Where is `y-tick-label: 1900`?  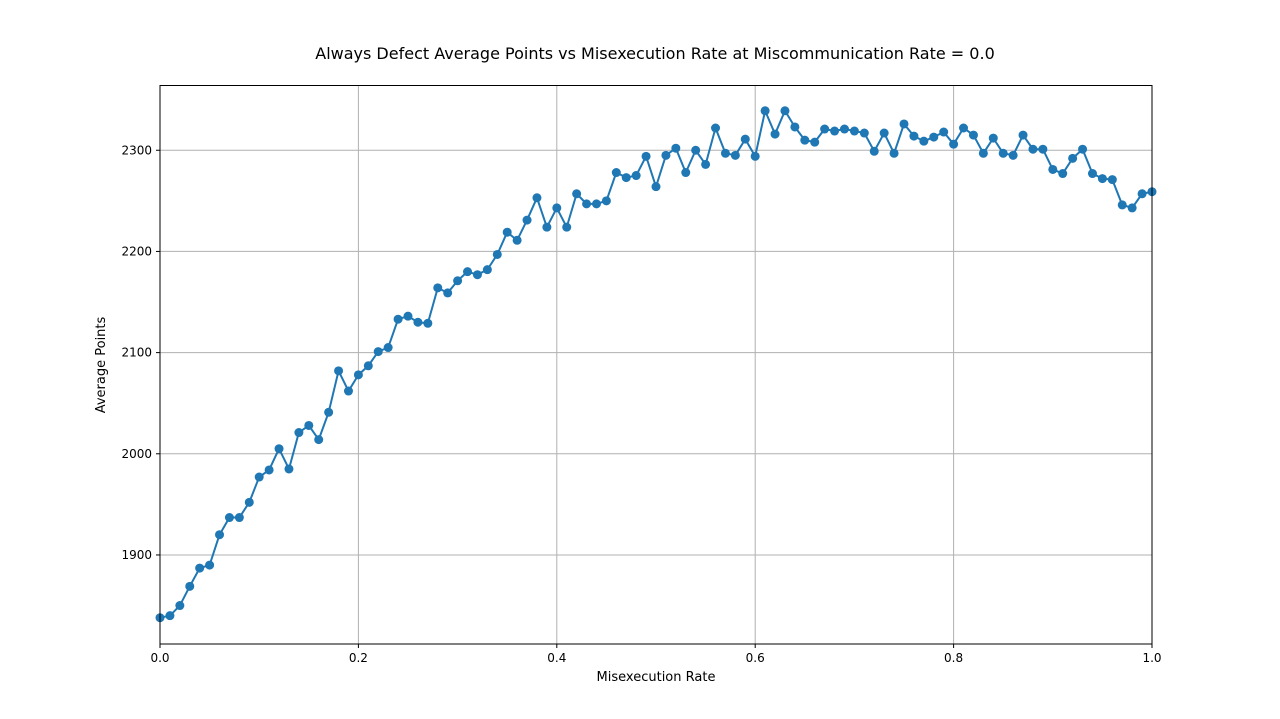
y-tick-label: 1900 is located at coordinates (136, 555).